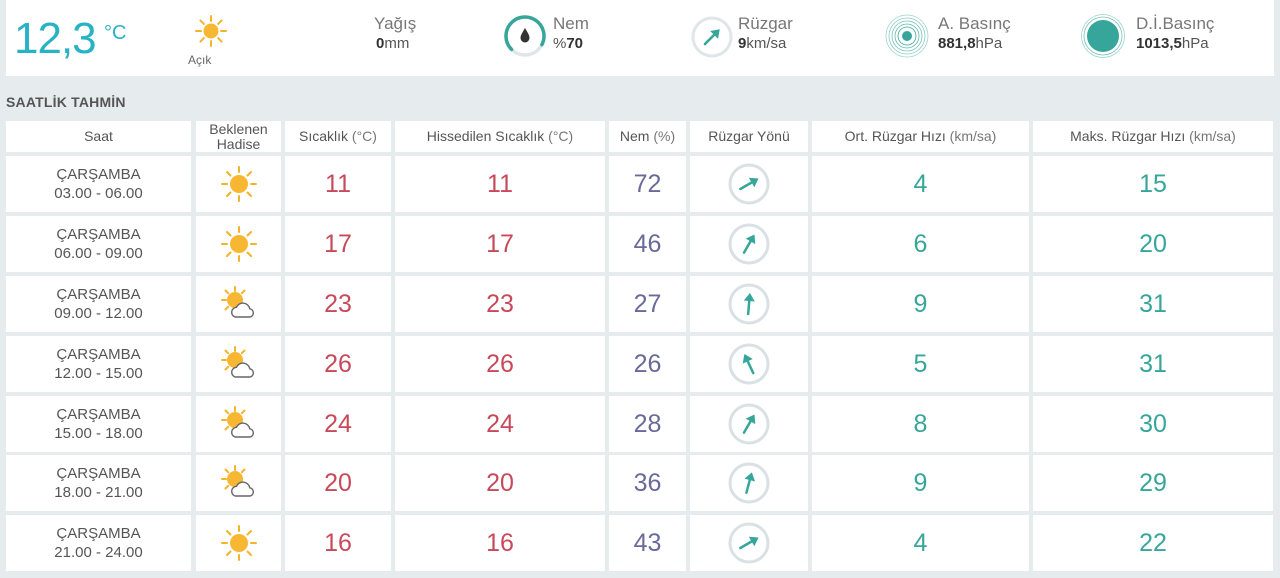  What do you see at coordinates (98, 424) in the screenshot?
I see `cell-time: ÇARŞAMBA 15.00 - 18.00` at bounding box center [98, 424].